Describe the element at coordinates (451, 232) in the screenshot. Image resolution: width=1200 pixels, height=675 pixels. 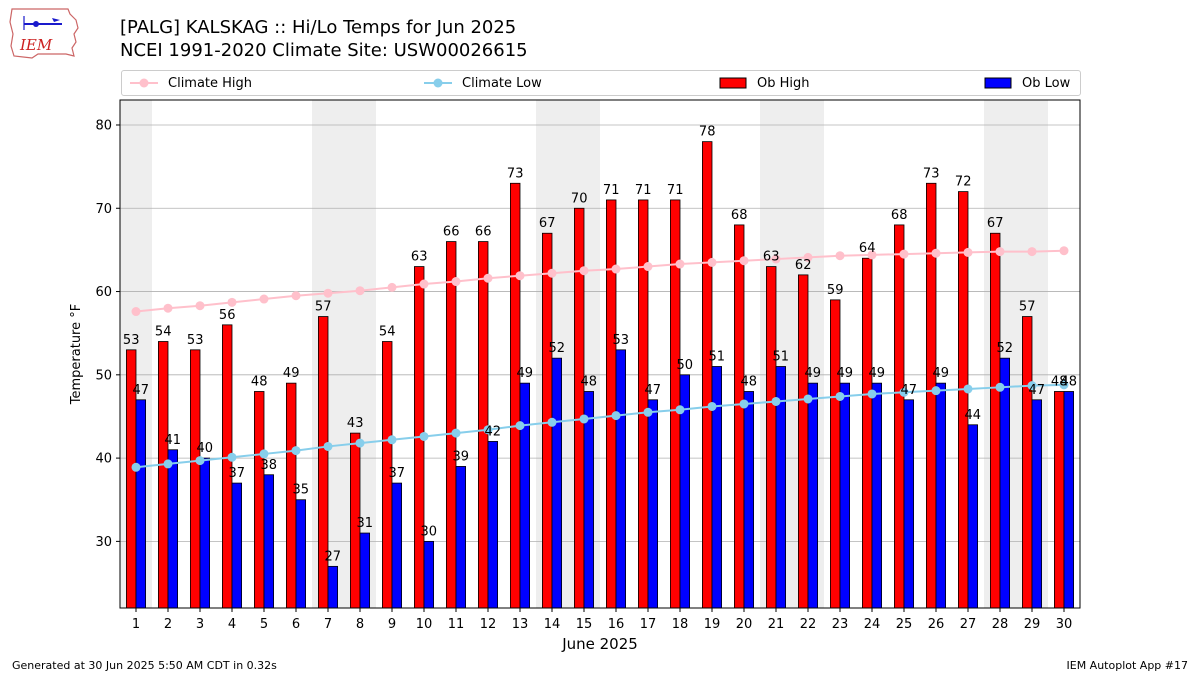
I see `ob-high-value-label: 66` at that location.